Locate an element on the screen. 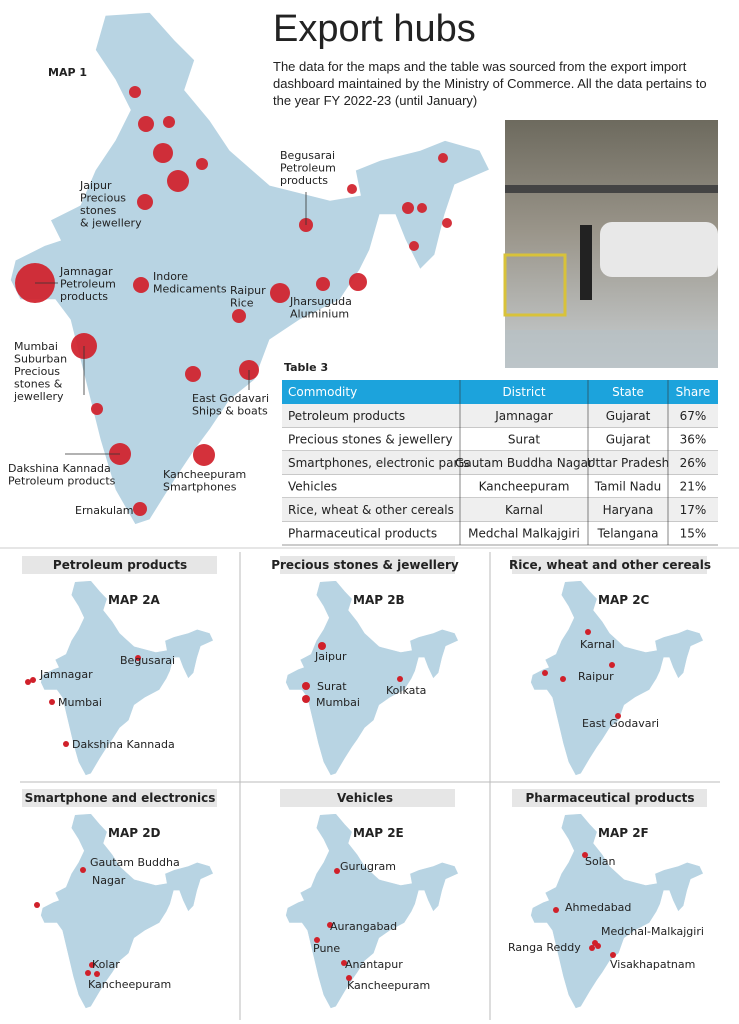 This screenshot has width=739, height=1024. annotation: Mumbai is located at coordinates (36, 346).